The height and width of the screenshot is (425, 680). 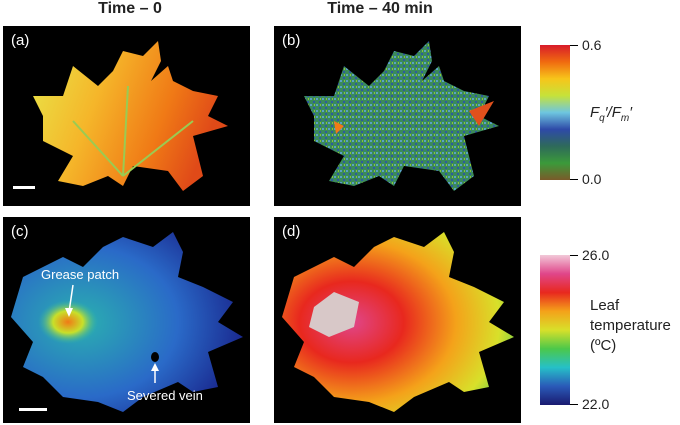 What do you see at coordinates (592, 45) in the screenshot?
I see `colorbar-max-label: 0.6` at bounding box center [592, 45].